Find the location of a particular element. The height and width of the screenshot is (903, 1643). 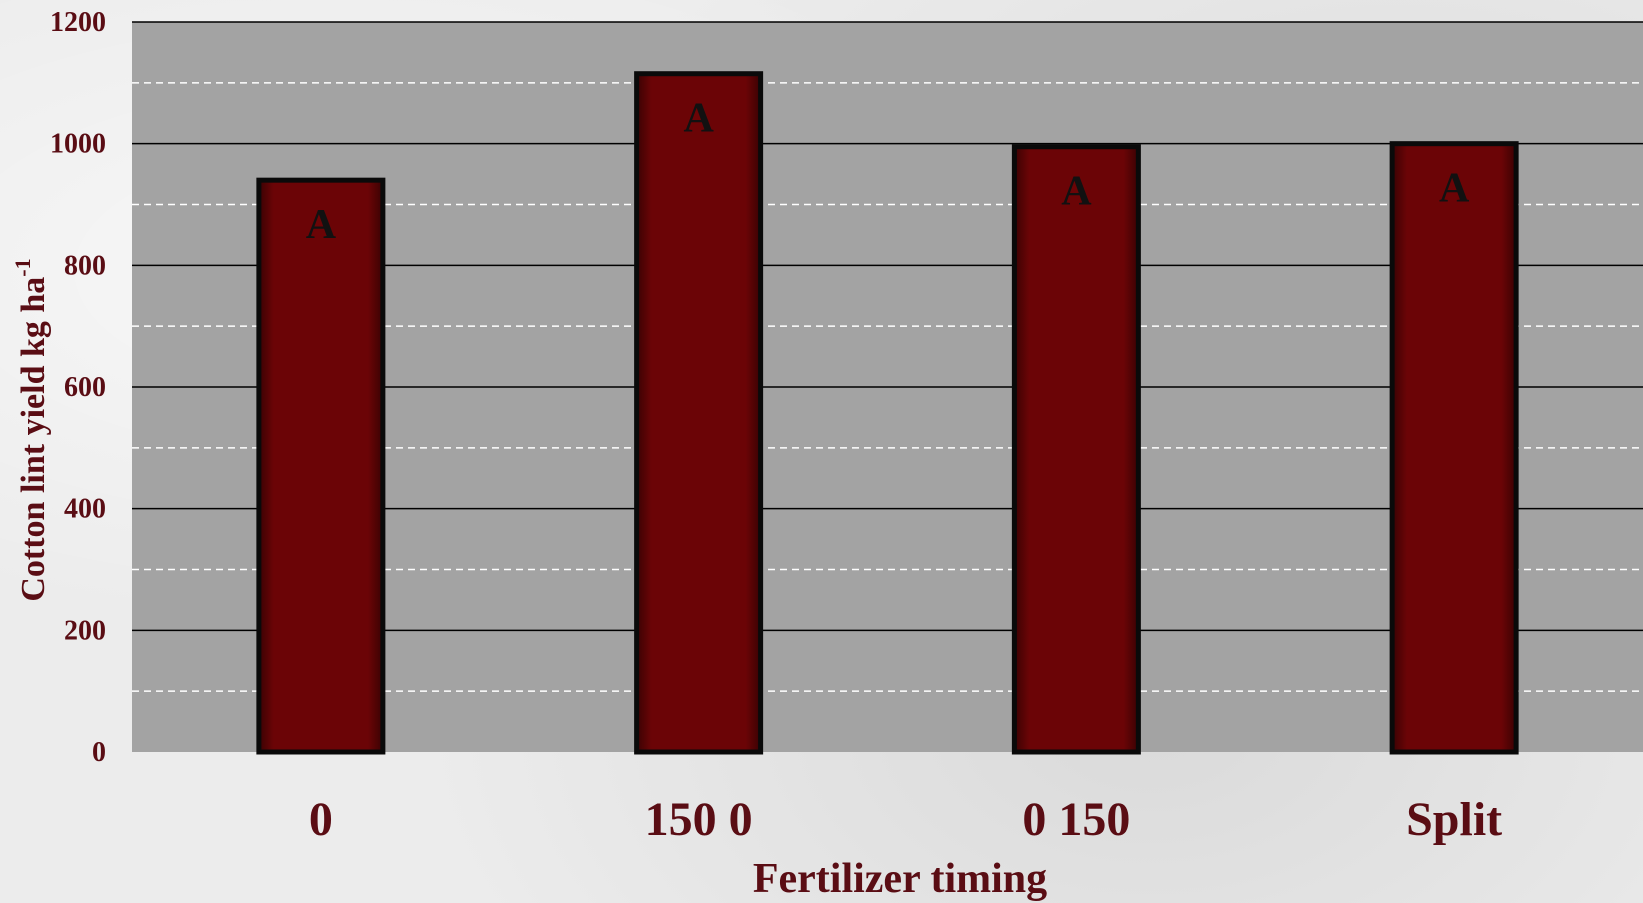

y-axis-title: Cotton lint yield kg ha-1 is located at coordinates (31, 429).